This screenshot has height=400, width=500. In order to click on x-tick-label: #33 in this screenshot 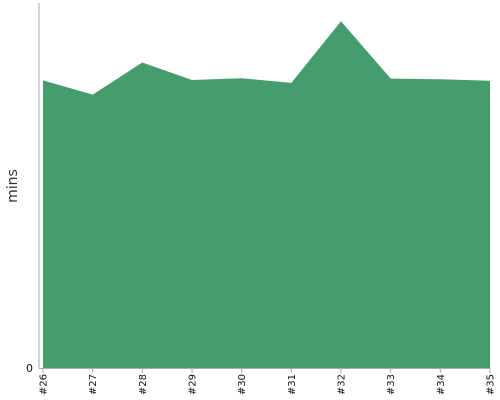, I will do `click(391, 384)`.